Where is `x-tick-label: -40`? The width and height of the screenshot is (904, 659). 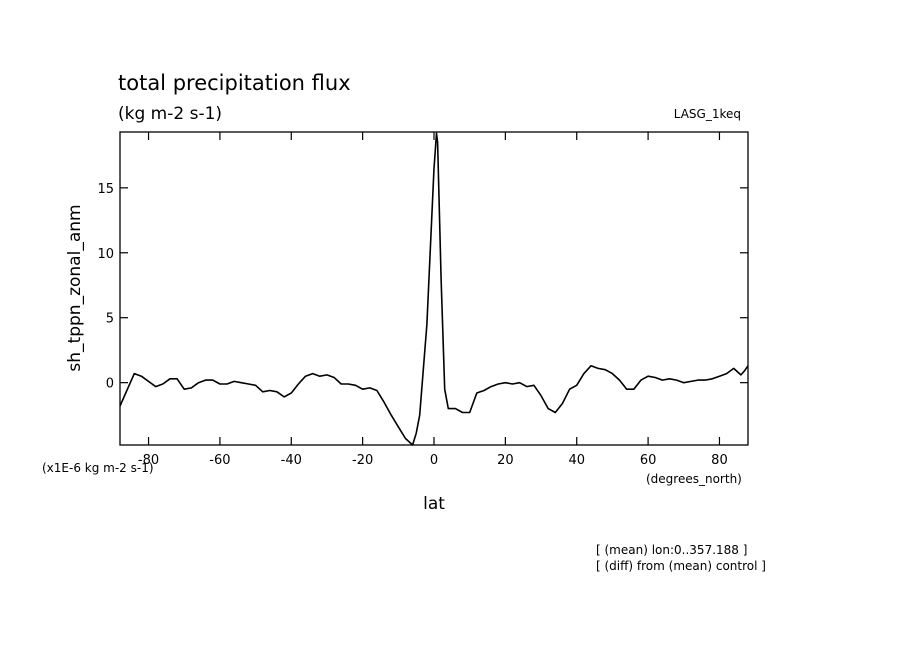
x-tick-label: -40 is located at coordinates (291, 460).